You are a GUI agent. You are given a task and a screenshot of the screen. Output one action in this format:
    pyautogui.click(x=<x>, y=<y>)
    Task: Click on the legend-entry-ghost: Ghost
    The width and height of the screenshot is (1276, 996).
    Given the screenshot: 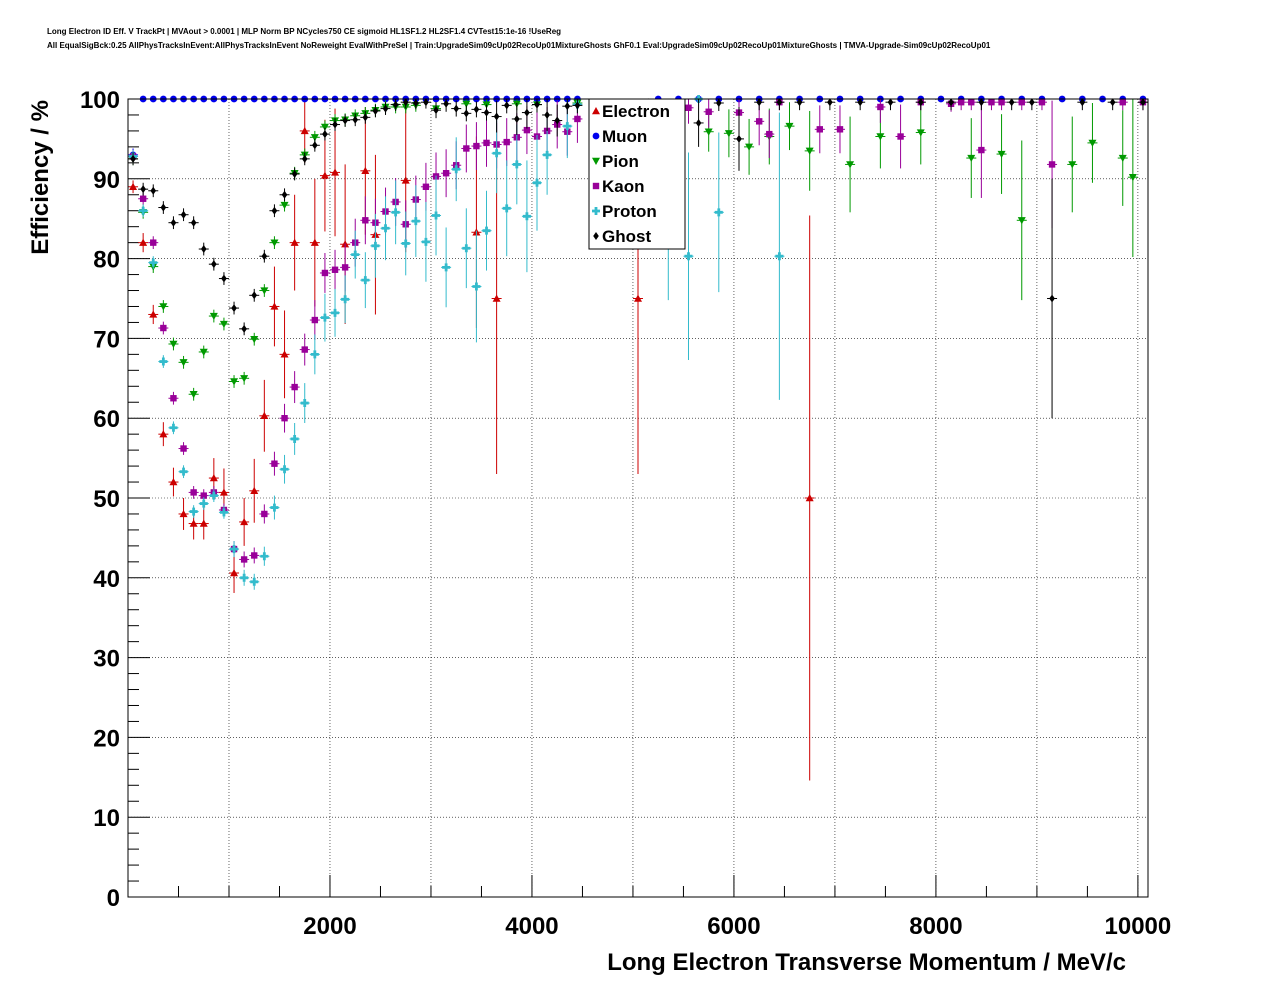 What is the action you would take?
    pyautogui.click(x=622, y=236)
    